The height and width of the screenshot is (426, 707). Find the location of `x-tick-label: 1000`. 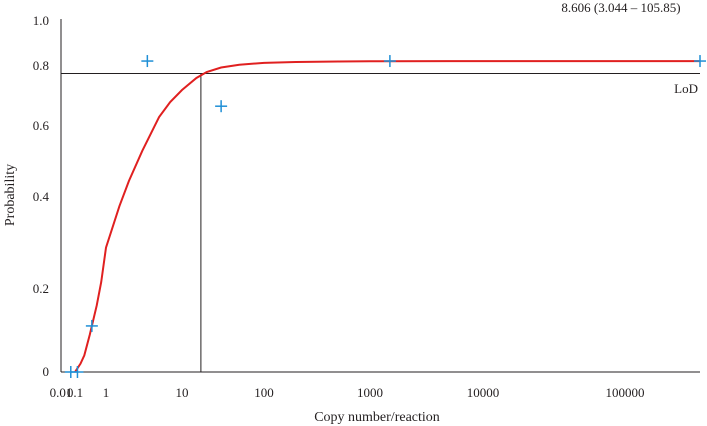

x-tick-label: 1000 is located at coordinates (370, 392).